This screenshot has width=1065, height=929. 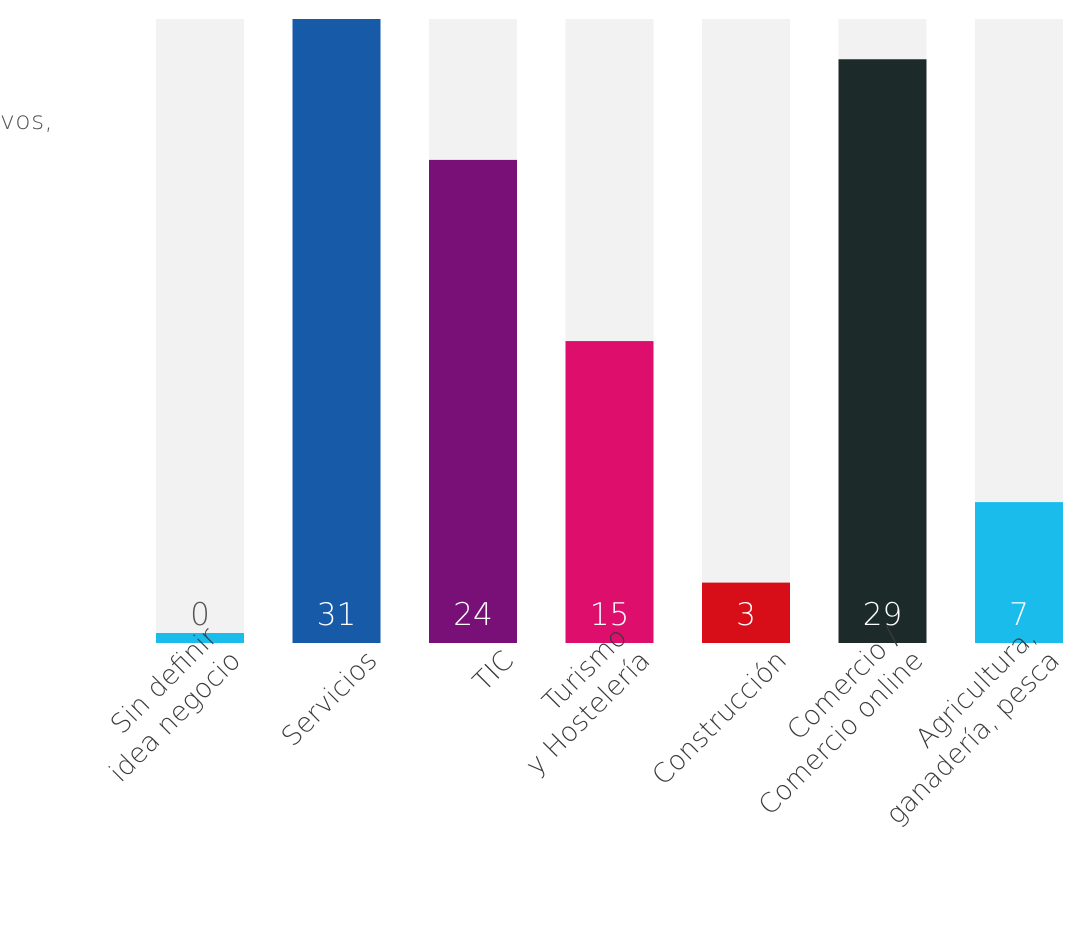 What do you see at coordinates (27, 120) in the screenshot?
I see `partial-description-text: vos,` at bounding box center [27, 120].